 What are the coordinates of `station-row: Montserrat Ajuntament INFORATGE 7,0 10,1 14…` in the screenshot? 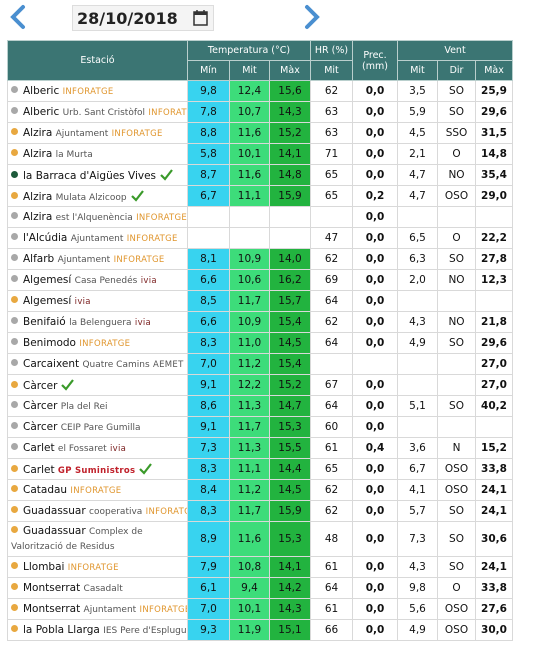 It's located at (260, 609).